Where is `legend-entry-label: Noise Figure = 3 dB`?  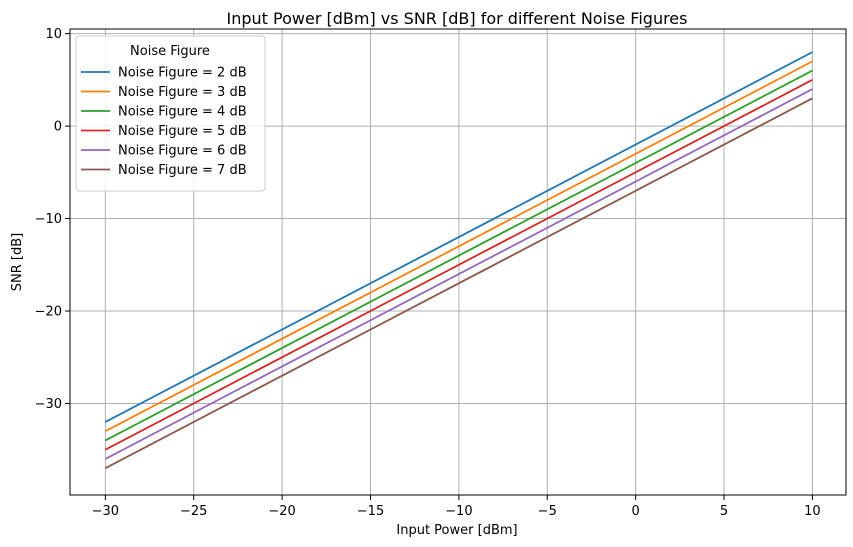 legend-entry-label: Noise Figure = 3 dB is located at coordinates (182, 92).